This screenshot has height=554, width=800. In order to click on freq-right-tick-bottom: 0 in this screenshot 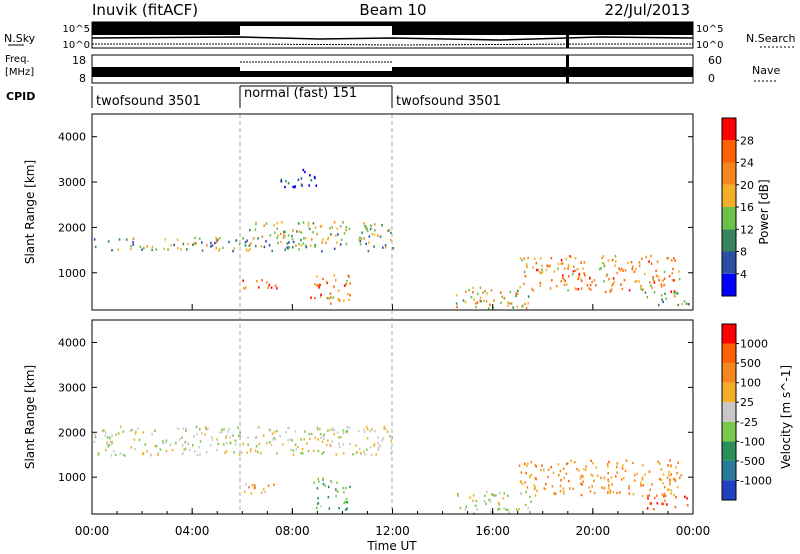, I will do `click(711, 78)`.